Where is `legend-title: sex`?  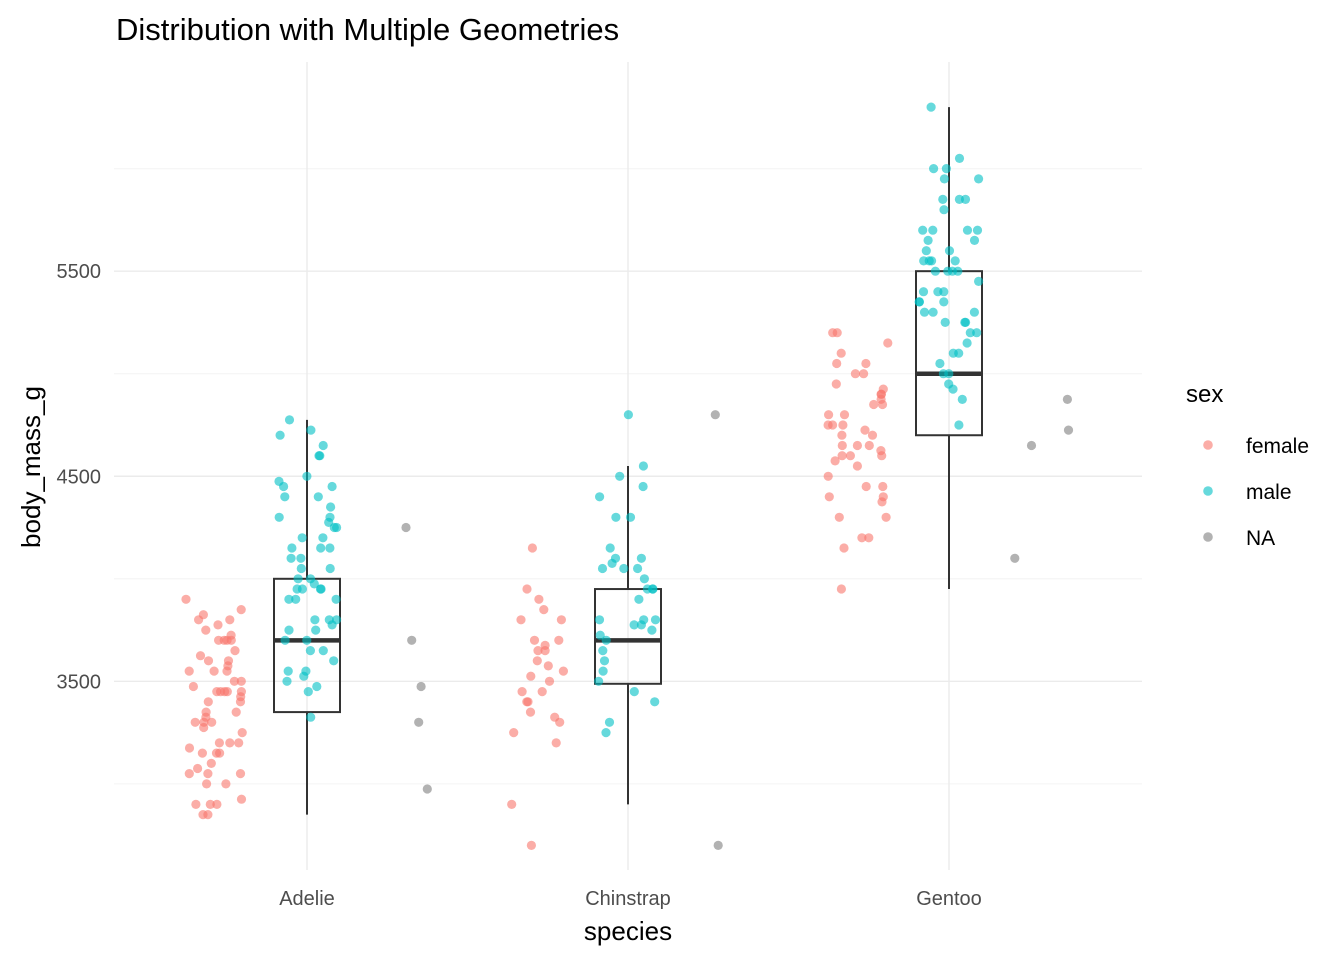 legend-title: sex is located at coordinates (1204, 394).